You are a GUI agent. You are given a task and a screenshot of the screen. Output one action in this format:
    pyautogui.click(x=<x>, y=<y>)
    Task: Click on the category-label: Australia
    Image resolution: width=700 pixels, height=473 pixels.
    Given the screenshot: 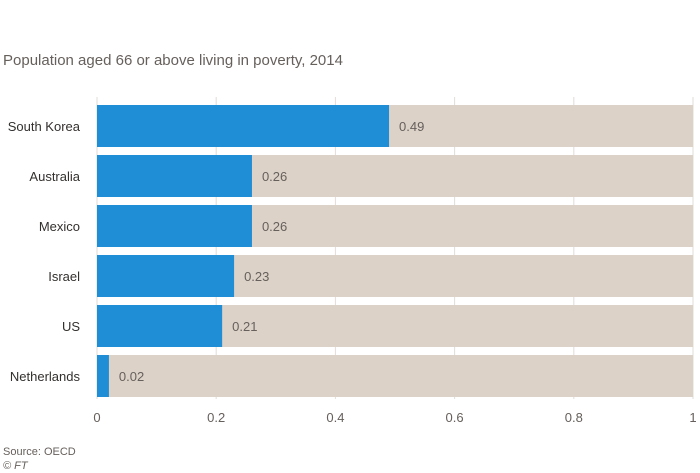 What is the action you would take?
    pyautogui.click(x=54, y=176)
    